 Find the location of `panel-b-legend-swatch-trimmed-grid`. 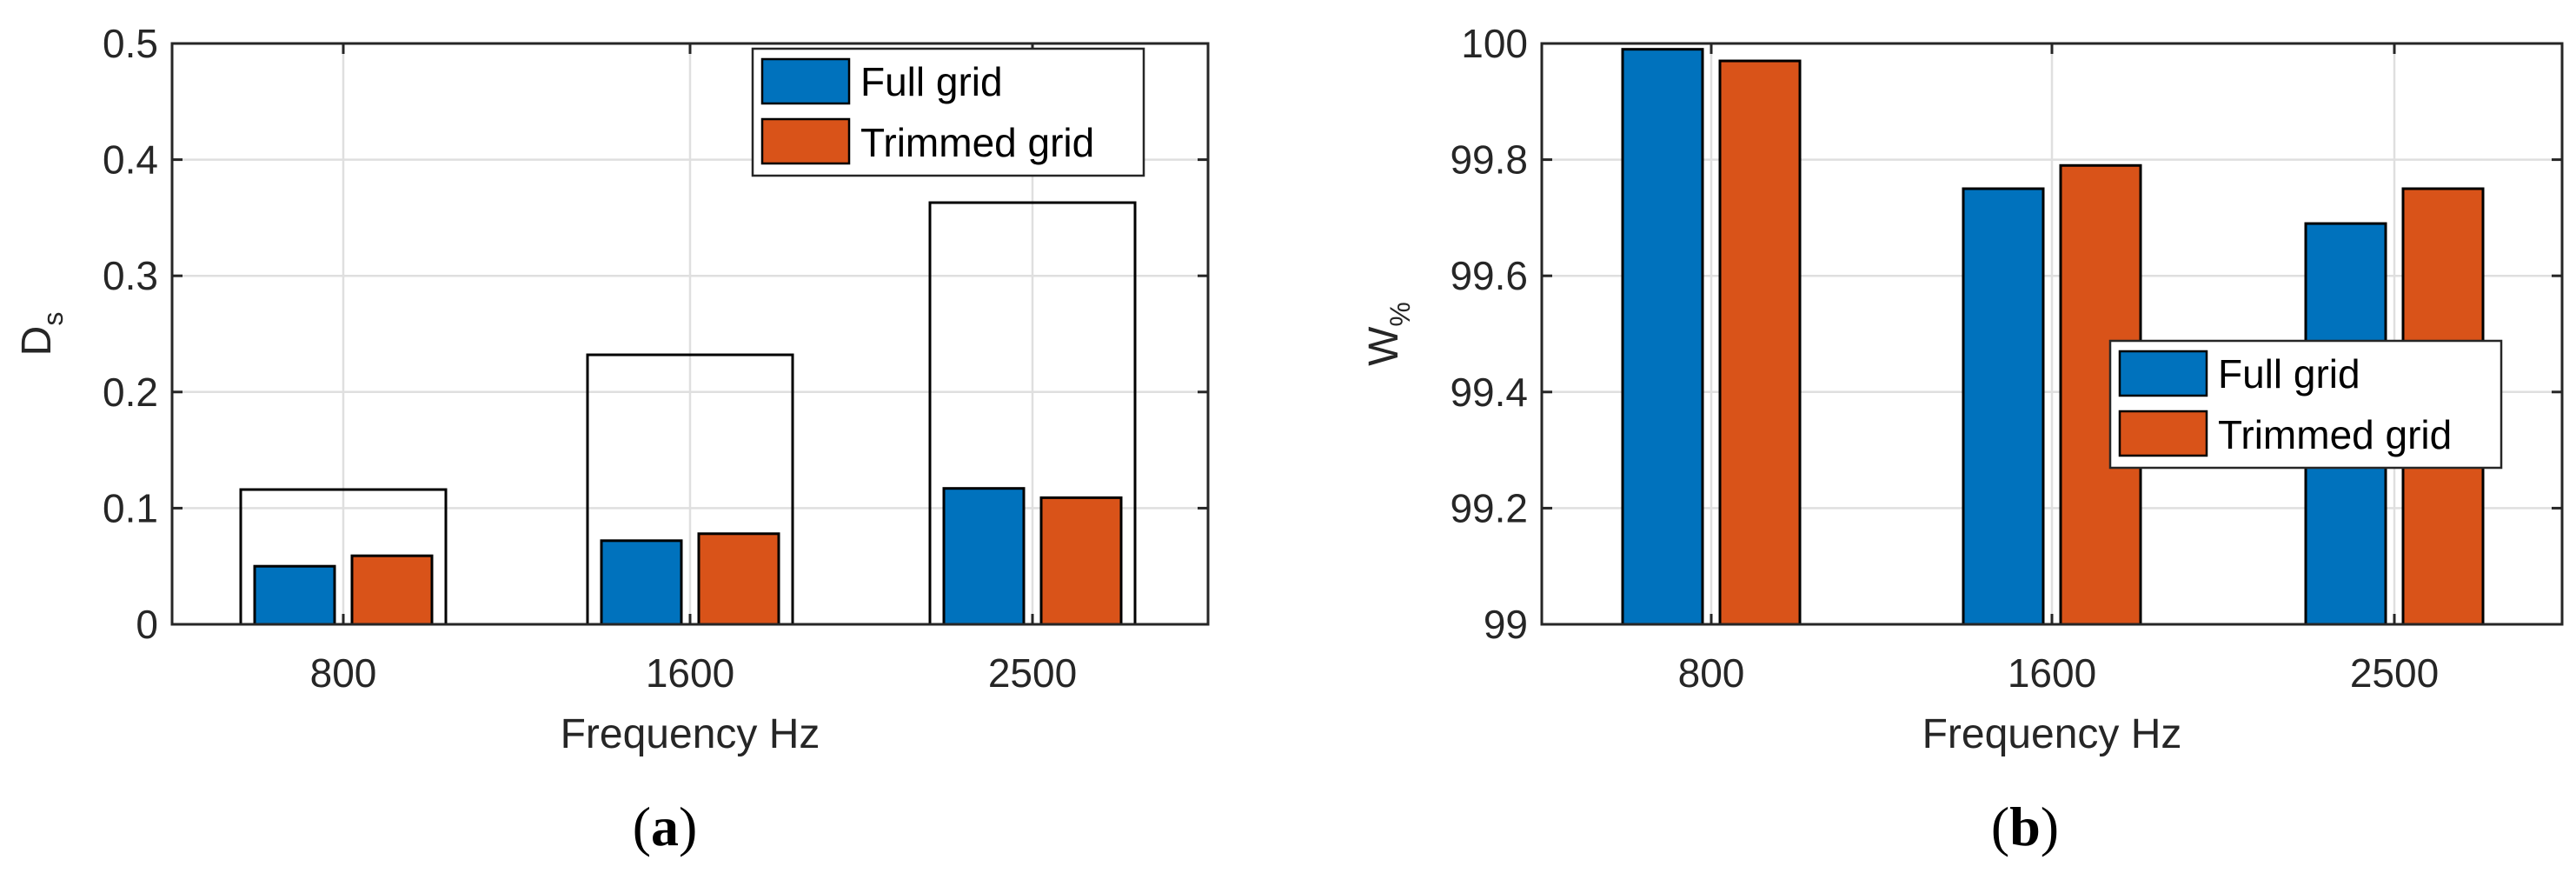

panel-b-legend-swatch-trimmed-grid is located at coordinates (2163, 433).